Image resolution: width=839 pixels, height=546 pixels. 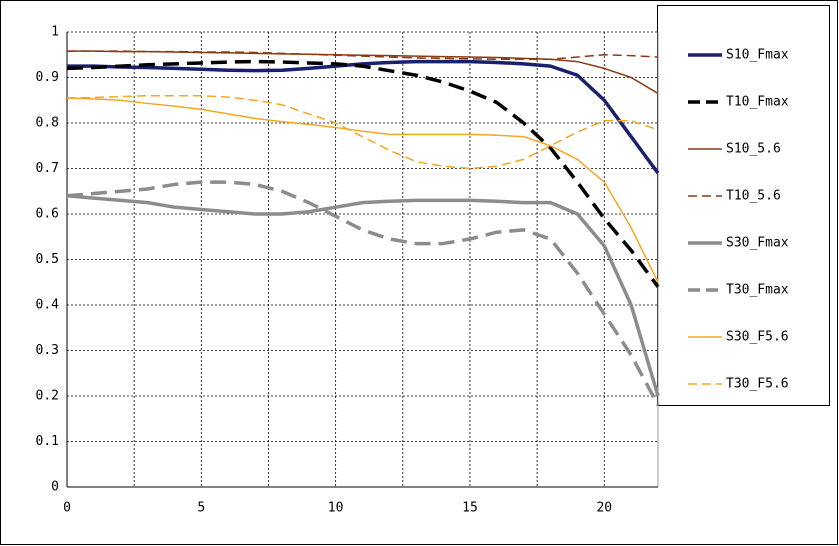 I want to click on y-tick-label: 0.6, so click(x=47, y=214).